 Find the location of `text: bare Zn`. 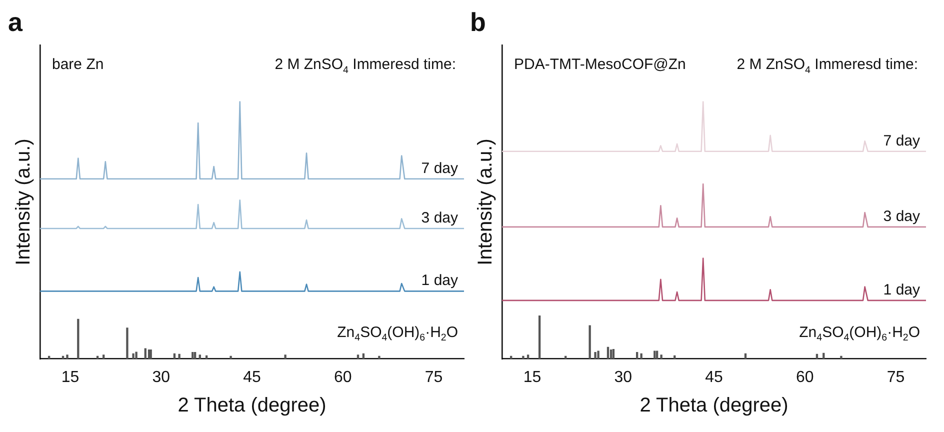

text: bare Zn is located at coordinates (78, 65).